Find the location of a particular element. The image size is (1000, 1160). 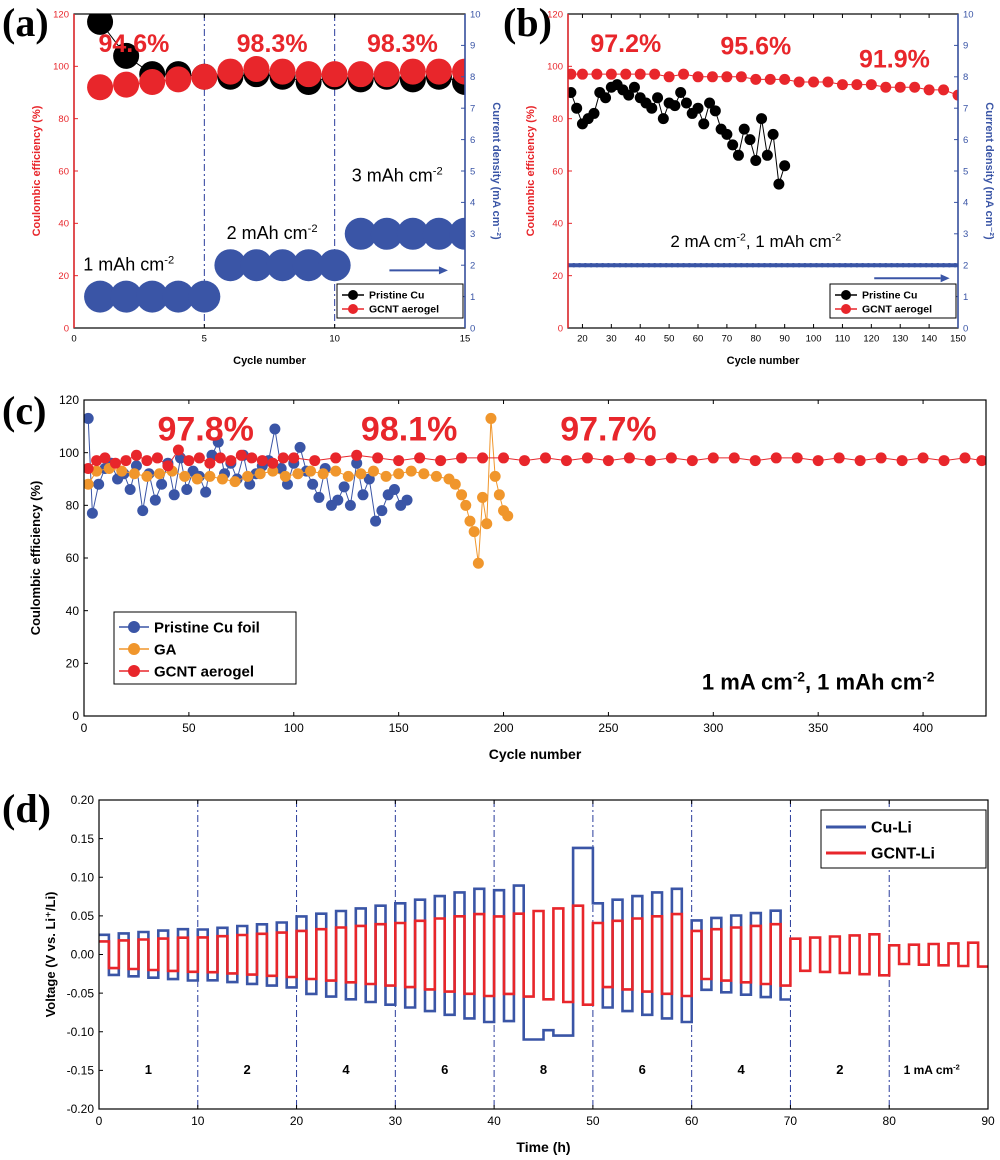

legend: Pristine Cu foil GA GCNT aerogel is located at coordinates (205, 648).